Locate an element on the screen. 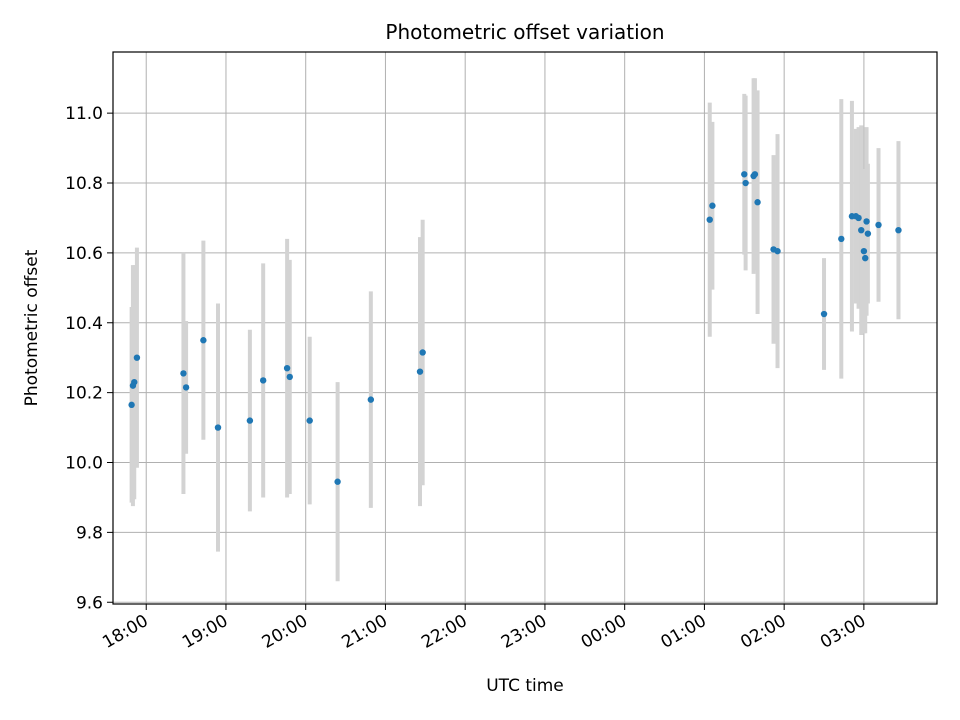  y-tick-label: 9.6 is located at coordinates (89, 603).